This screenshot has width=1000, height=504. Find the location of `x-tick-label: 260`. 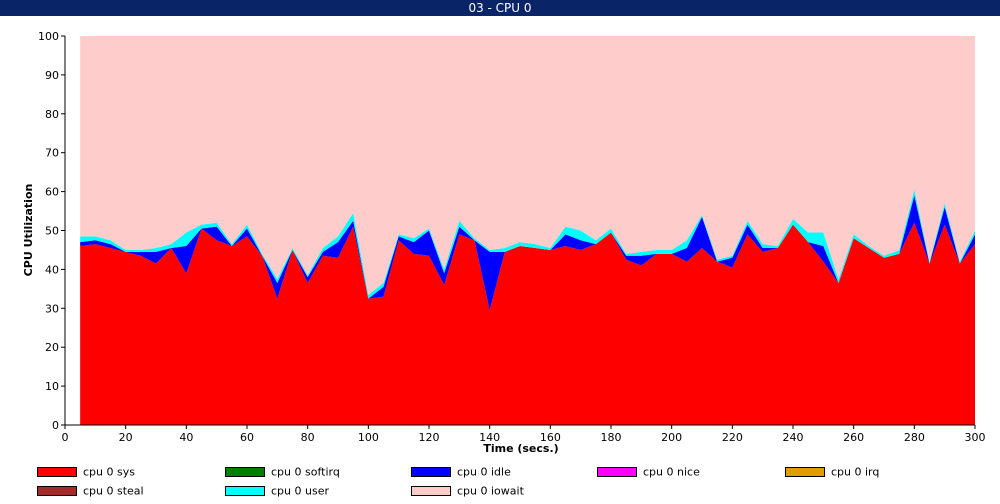

x-tick-label: 260 is located at coordinates (853, 437).